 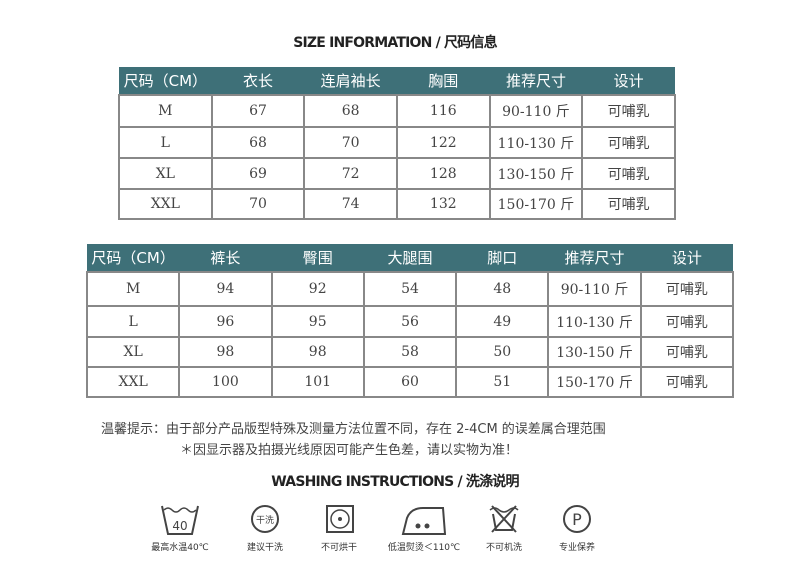 What do you see at coordinates (502, 382) in the screenshot?
I see `table-cell: 51` at bounding box center [502, 382].